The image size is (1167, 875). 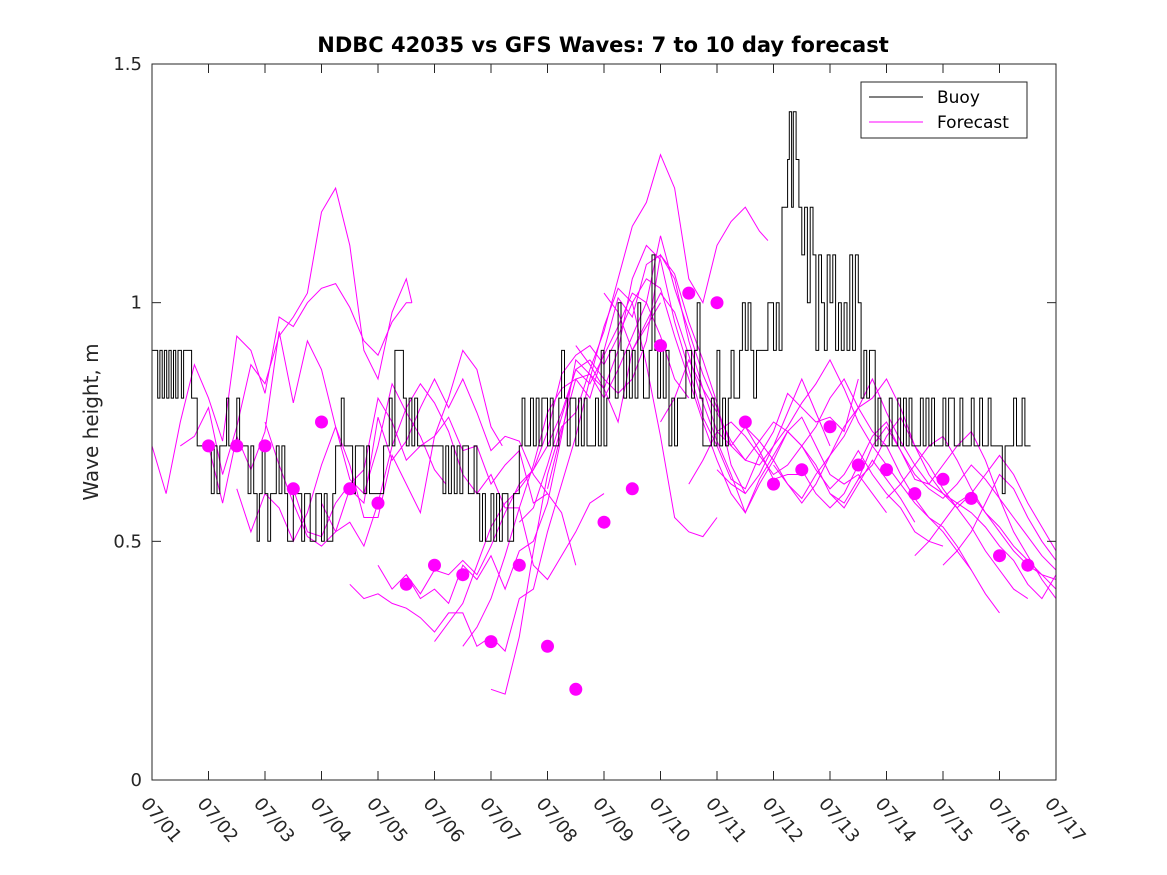 I want to click on x-tick-label: 07/06, so click(x=443, y=820).